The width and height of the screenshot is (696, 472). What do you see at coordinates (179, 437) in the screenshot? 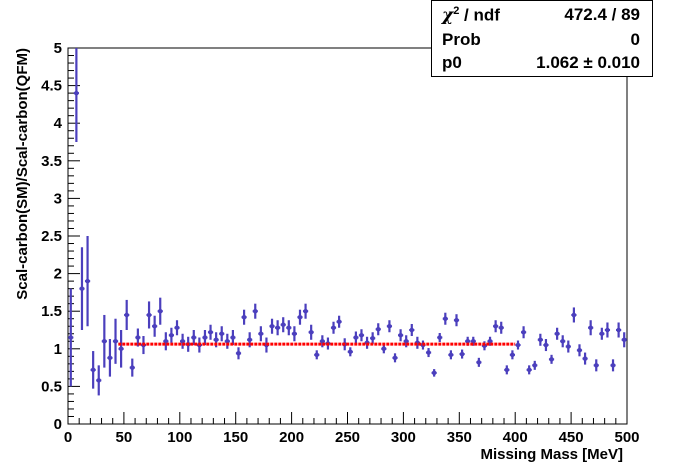
I see `x-tick-label: 100` at bounding box center [179, 437].